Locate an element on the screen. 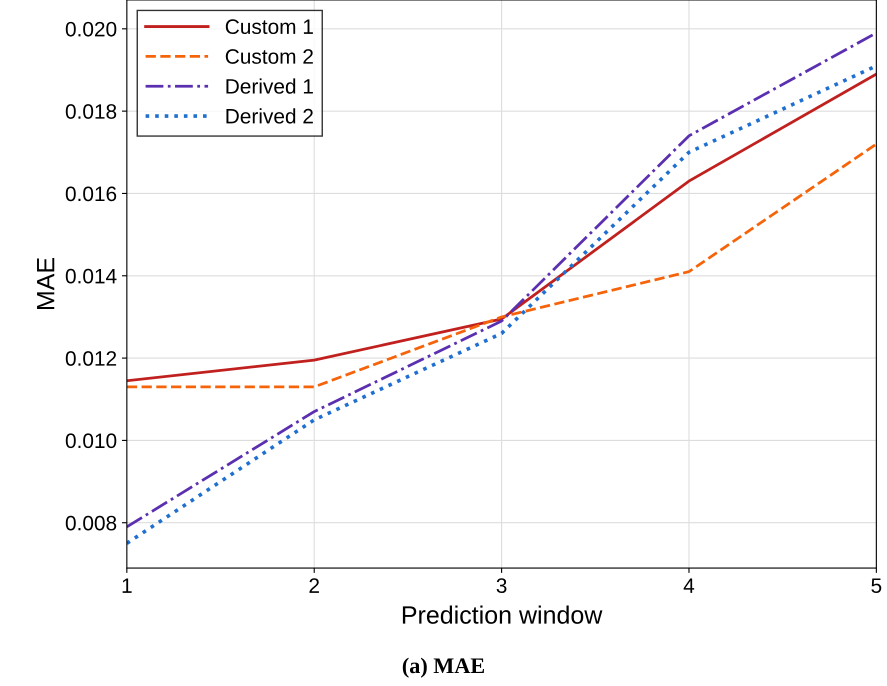  legend-label: Custom 1 is located at coordinates (269, 26).